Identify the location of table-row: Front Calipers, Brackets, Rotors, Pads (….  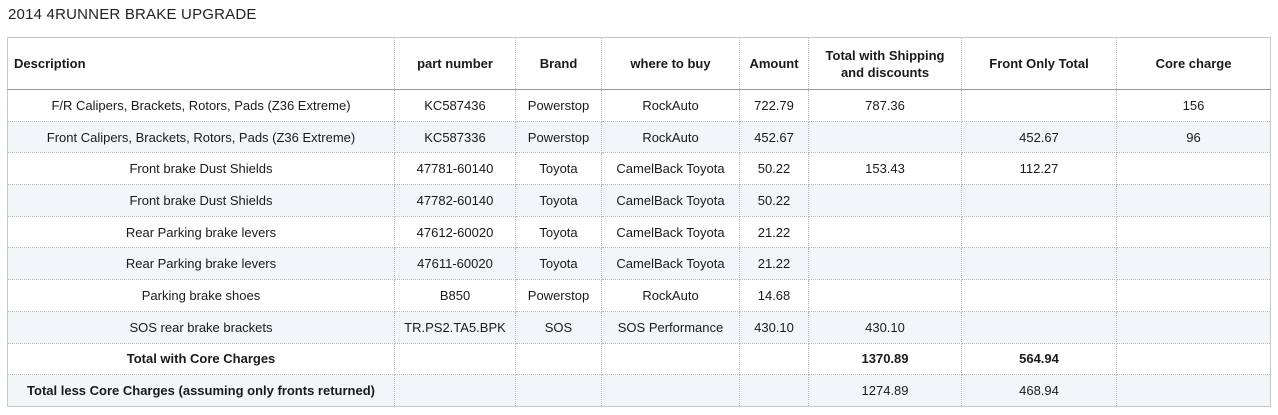
(639, 137).